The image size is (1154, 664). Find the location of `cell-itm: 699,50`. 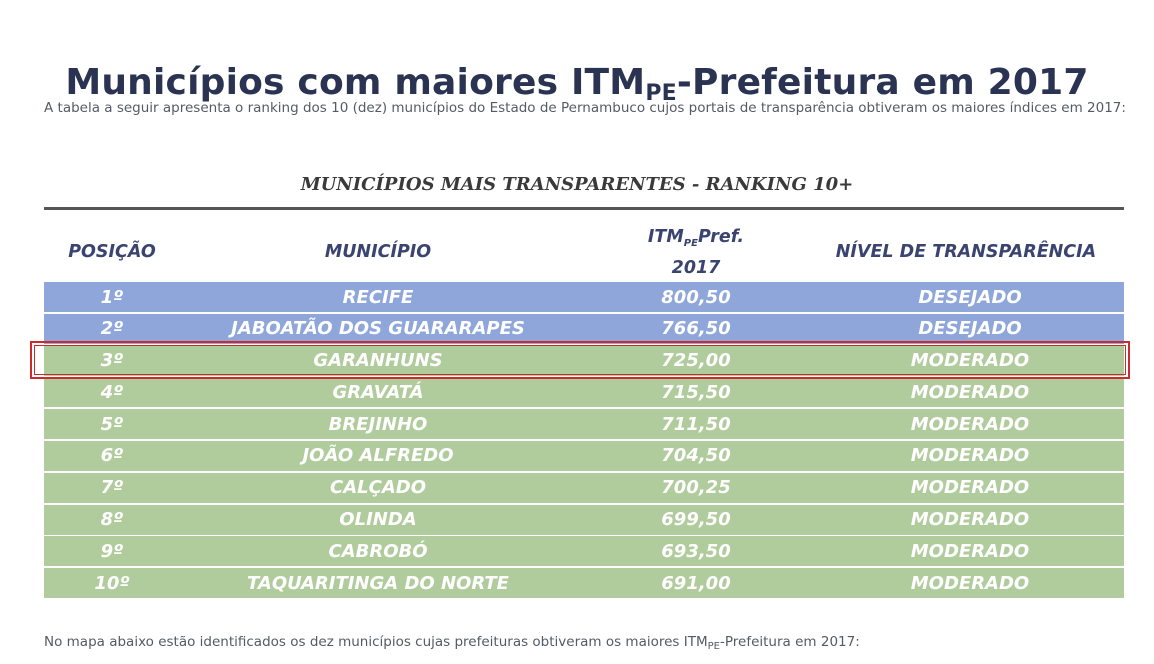

cell-itm: 699,50 is located at coordinates (696, 520).